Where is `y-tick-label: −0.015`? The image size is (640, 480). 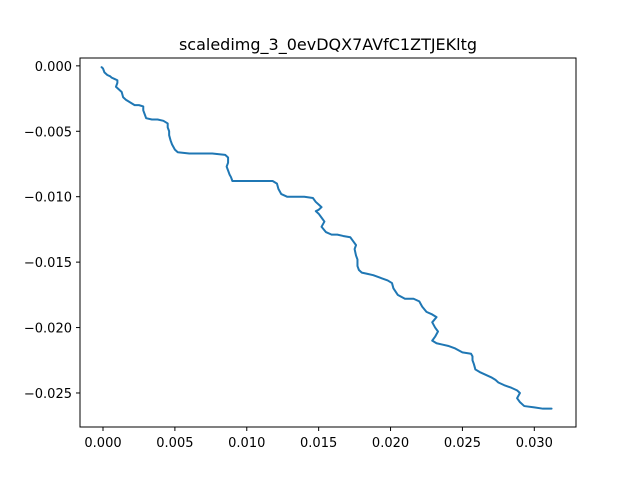 y-tick-label: −0.015 is located at coordinates (48, 263).